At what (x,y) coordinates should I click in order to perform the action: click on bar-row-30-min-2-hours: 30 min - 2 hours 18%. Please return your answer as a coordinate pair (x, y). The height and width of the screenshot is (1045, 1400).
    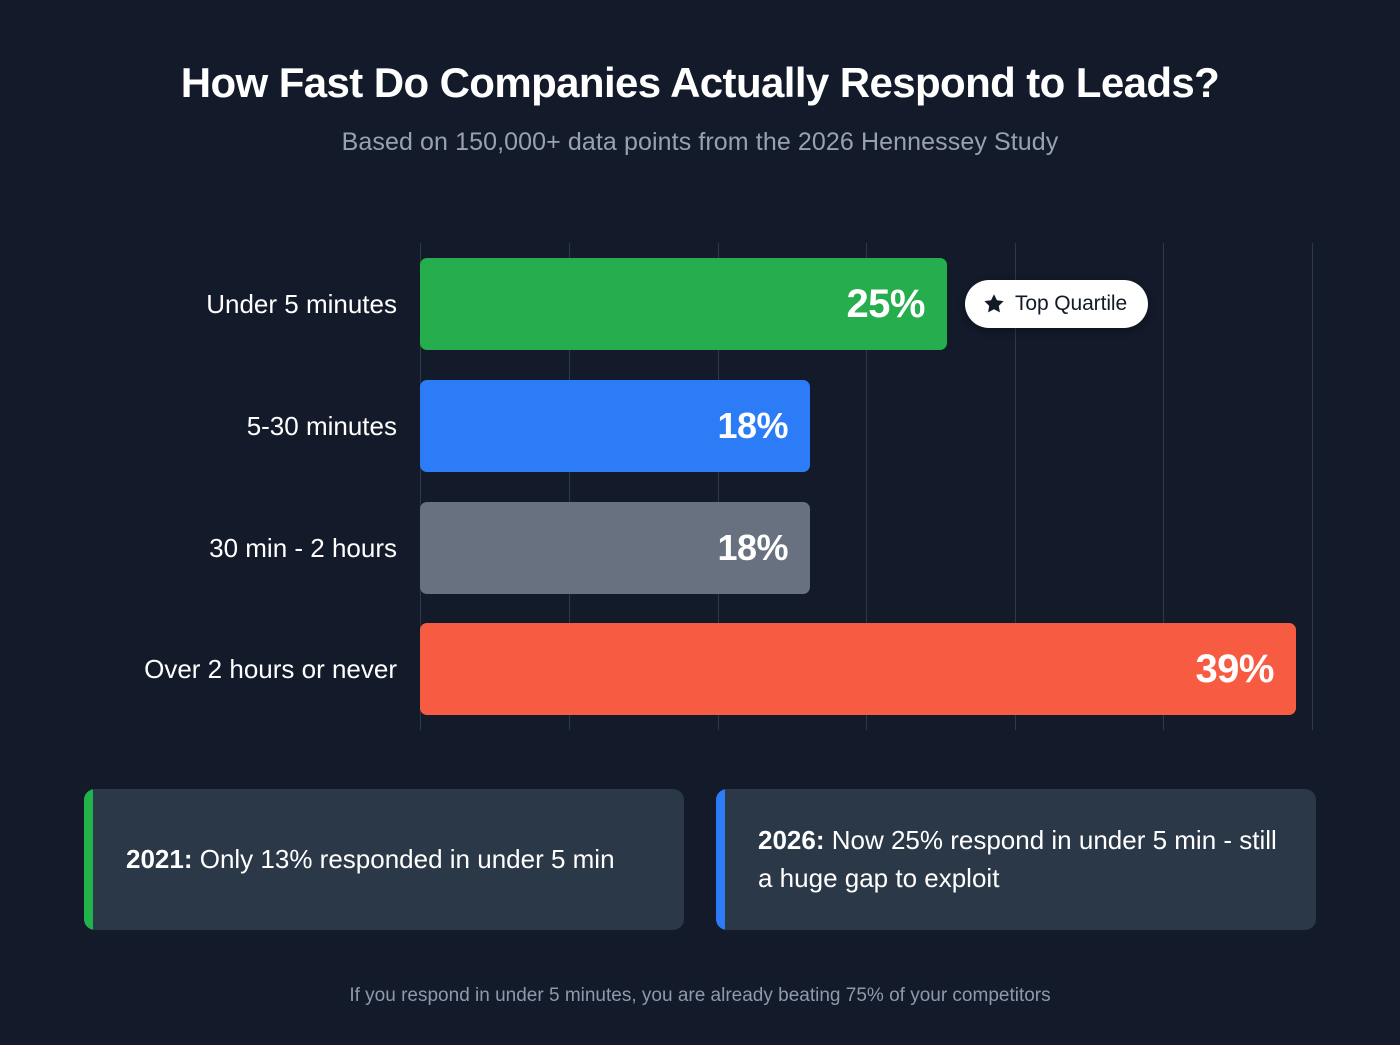
    Looking at the image, I should click on (700, 548).